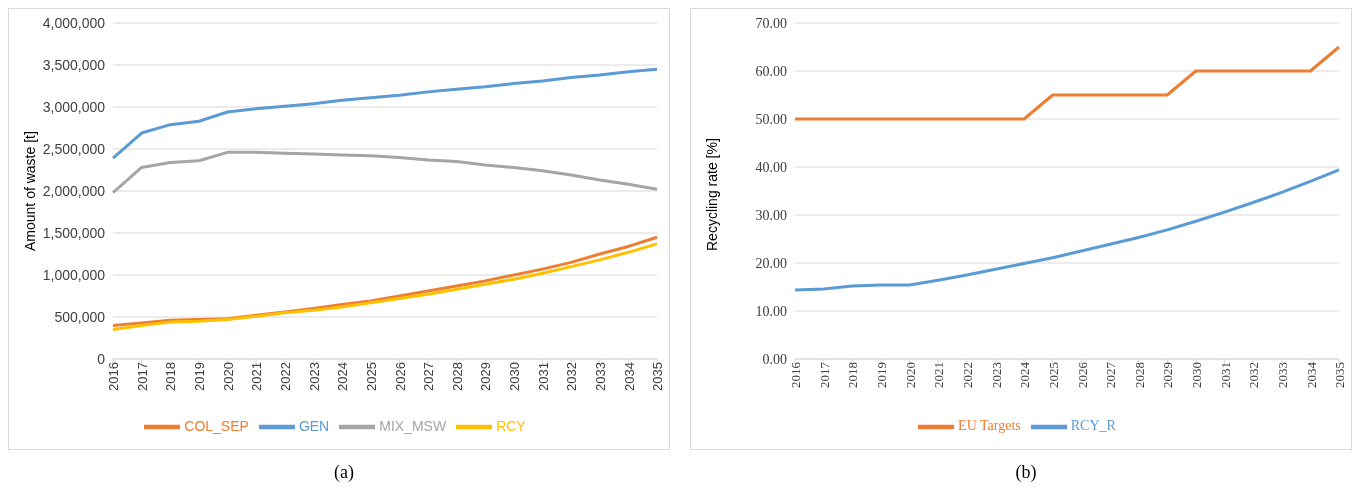  What do you see at coordinates (511, 425) in the screenshot?
I see `legend-label: RCY` at bounding box center [511, 425].